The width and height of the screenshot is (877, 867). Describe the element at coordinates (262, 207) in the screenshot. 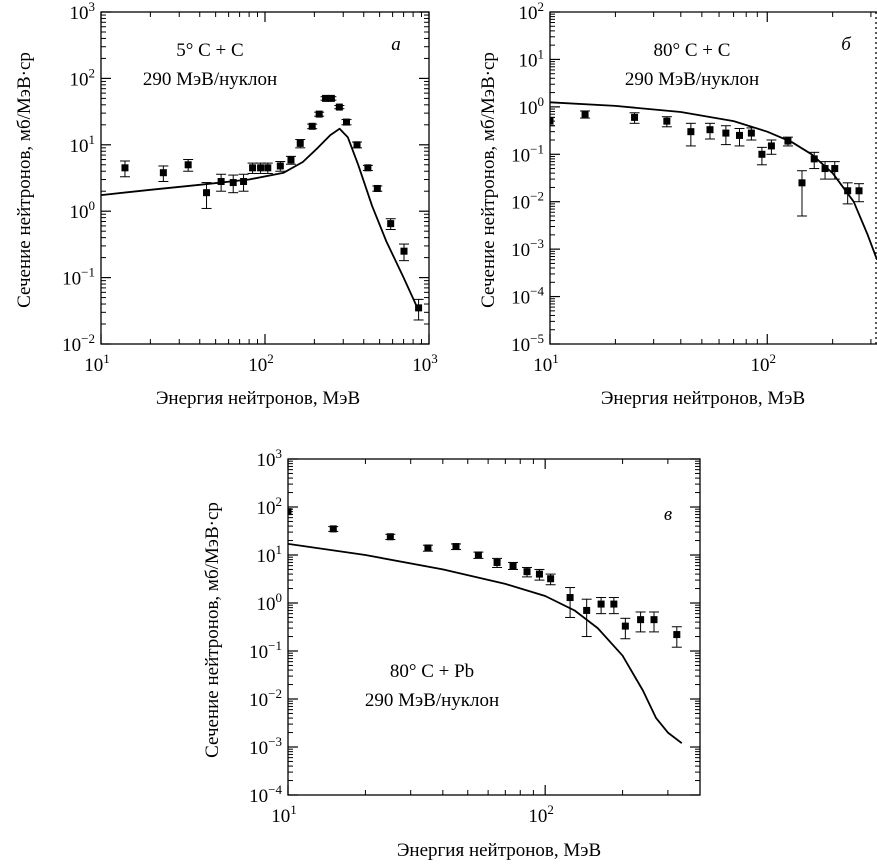

I see `plot-area` at that location.